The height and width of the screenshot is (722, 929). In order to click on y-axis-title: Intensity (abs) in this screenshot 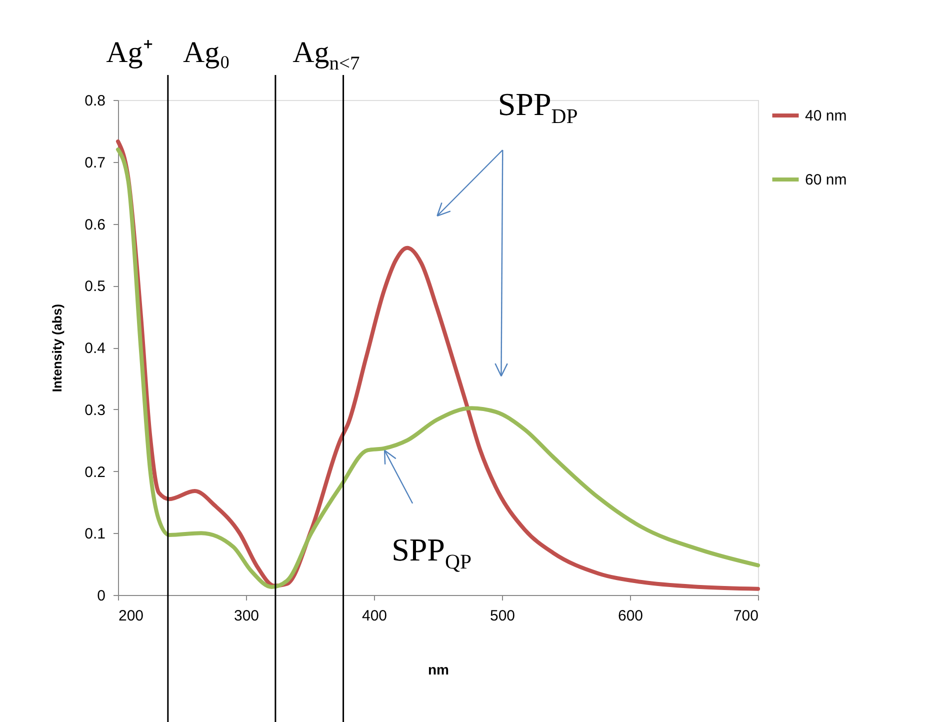, I will do `click(57, 348)`.